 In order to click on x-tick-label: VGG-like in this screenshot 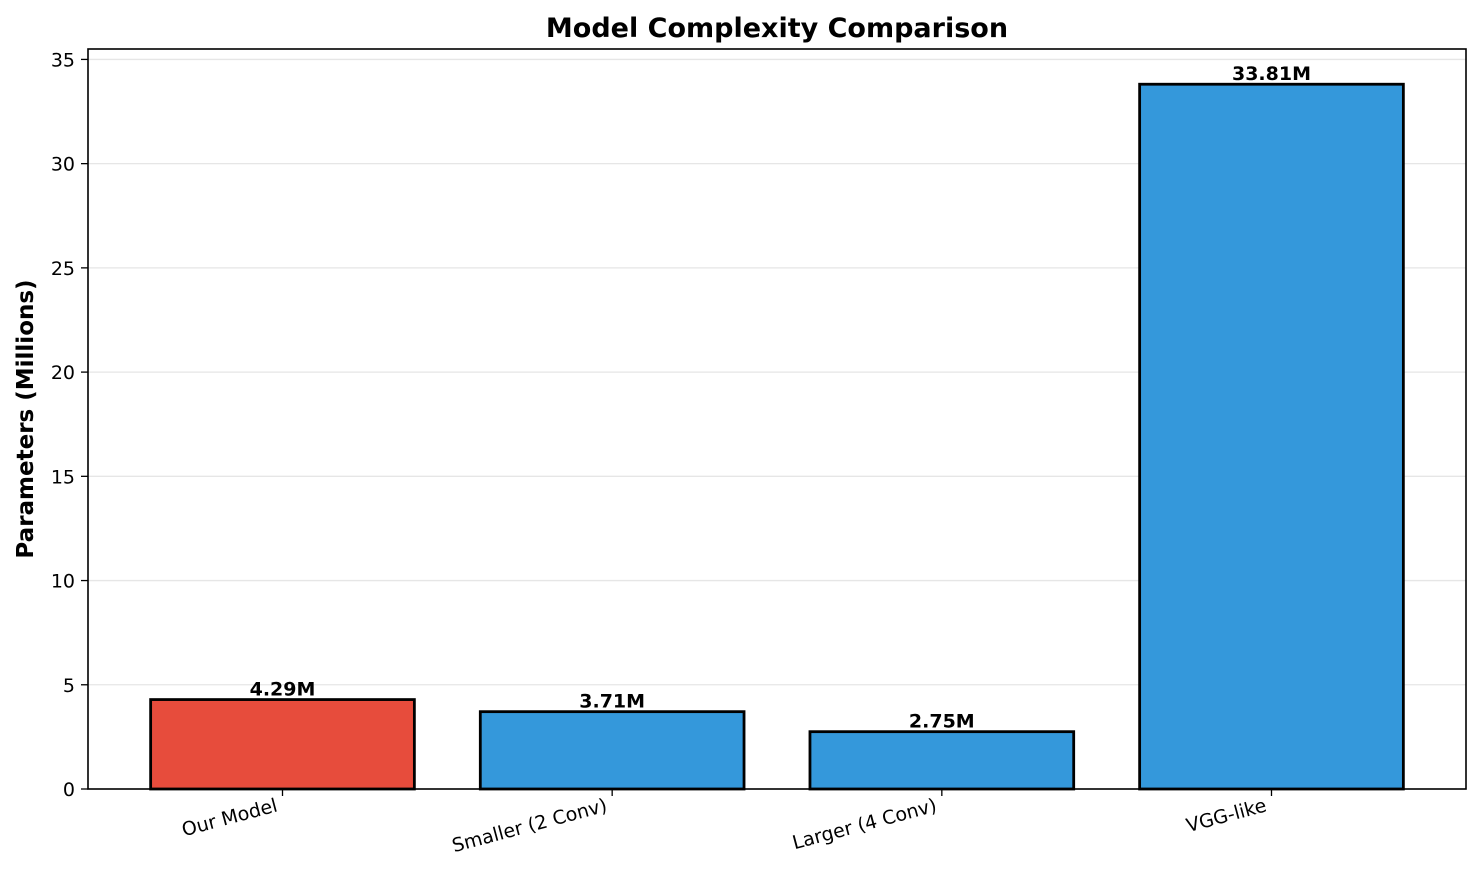, I will do `click(1226, 816)`.